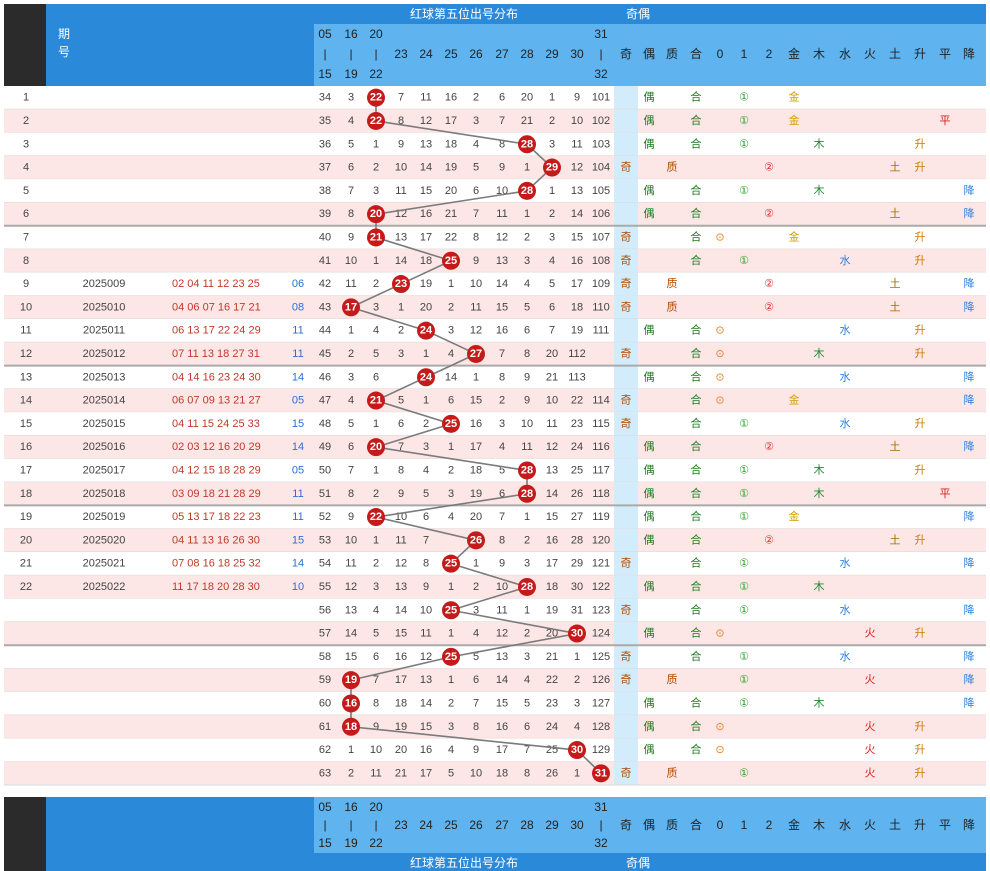 Image resolution: width=990 pixels, height=871 pixels. Describe the element at coordinates (26, 237) in the screenshot. I see `row-index: 7` at that location.